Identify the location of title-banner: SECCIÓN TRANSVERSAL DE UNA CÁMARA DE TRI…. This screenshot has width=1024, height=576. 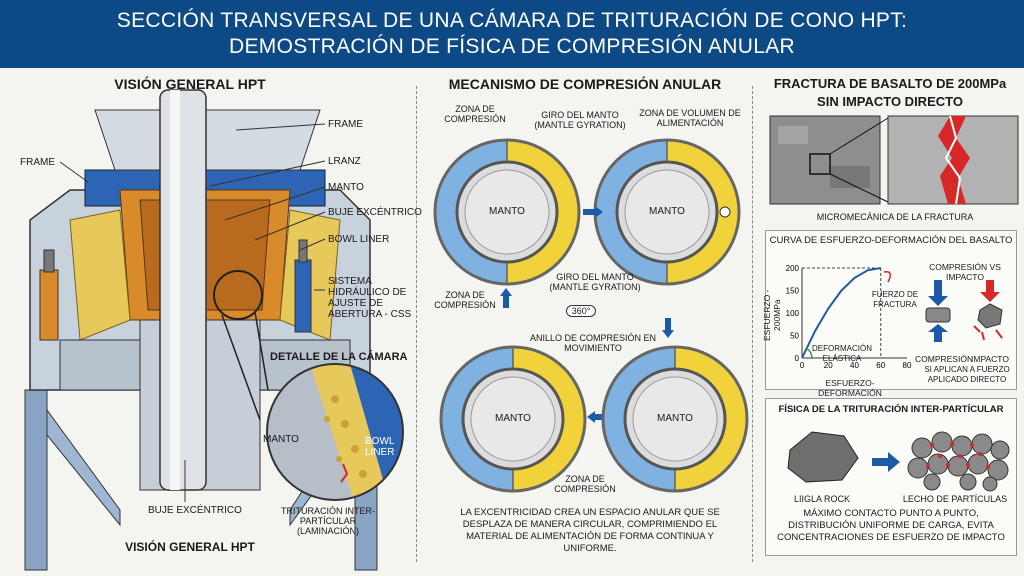
(512, 34).